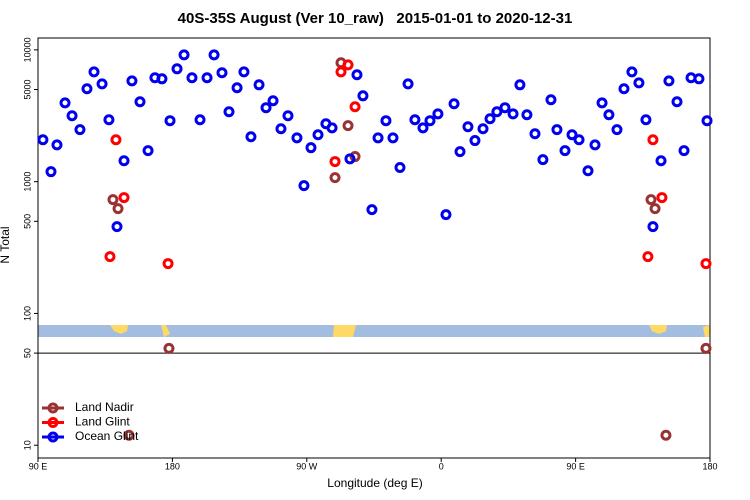 The image size is (750, 500). I want to click on map-strip, so click(374, 331).